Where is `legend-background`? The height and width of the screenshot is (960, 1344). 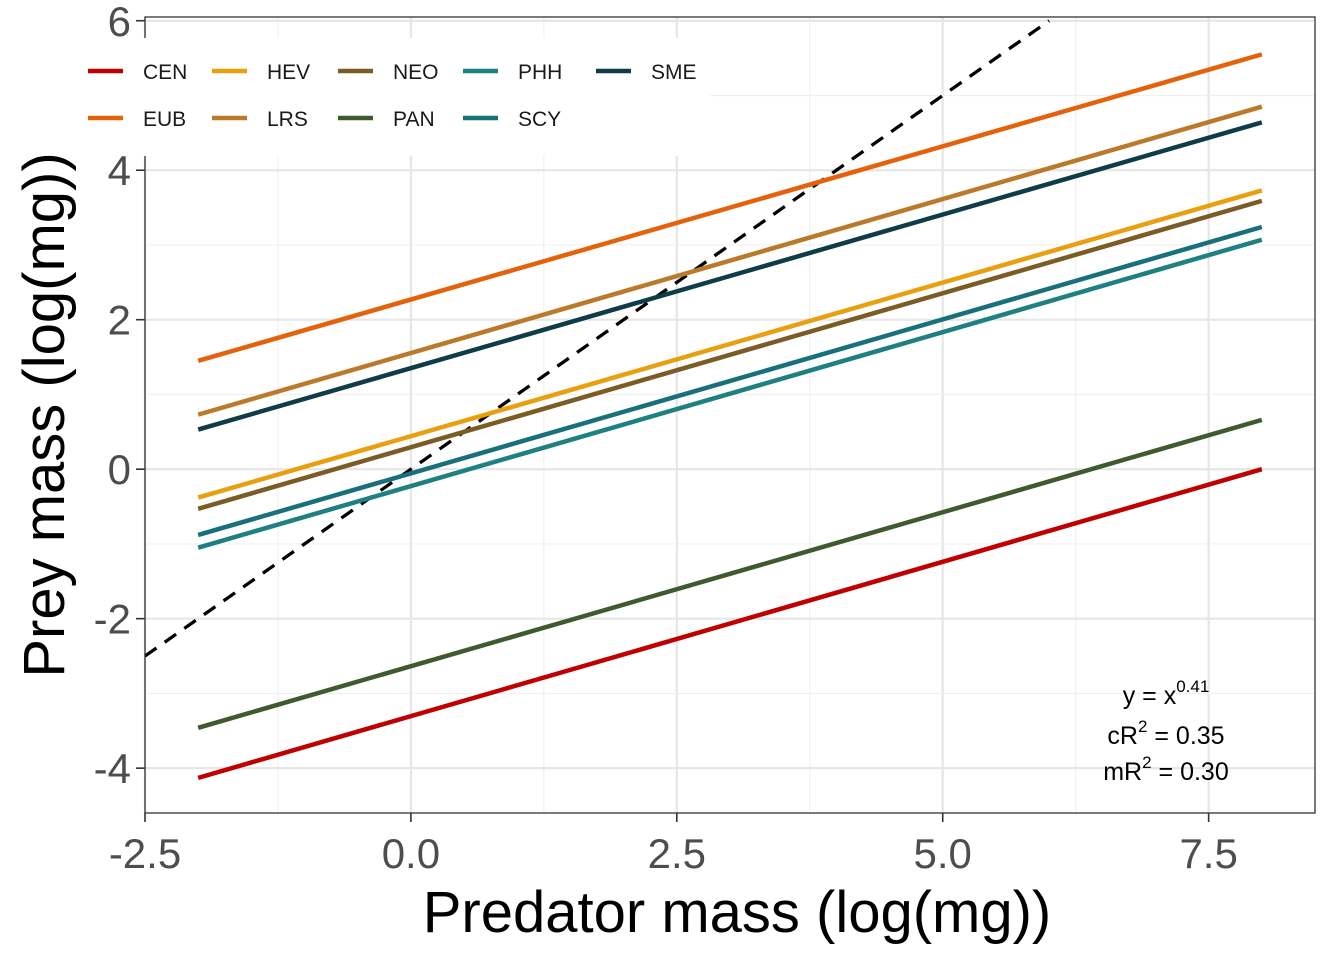
legend-background is located at coordinates (391, 97).